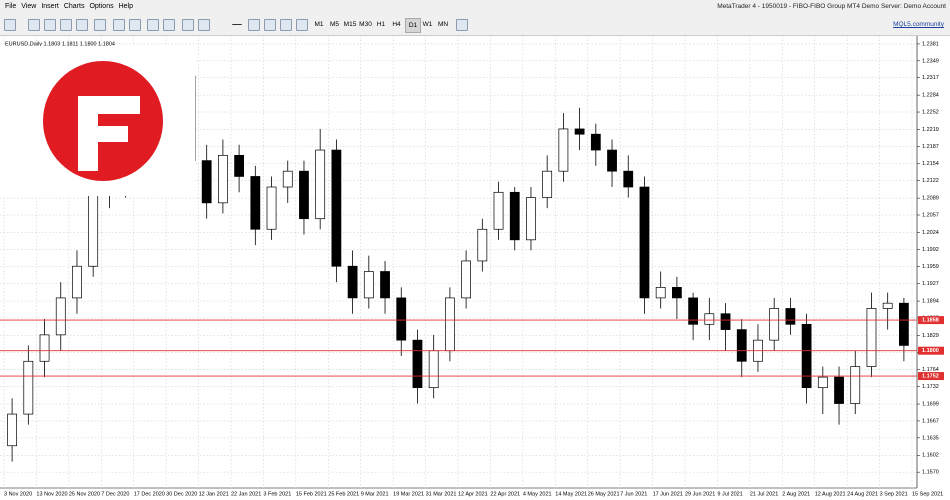 This screenshot has width=950, height=500. What do you see at coordinates (396, 24) in the screenshot?
I see `timeframe-button: H4` at bounding box center [396, 24].